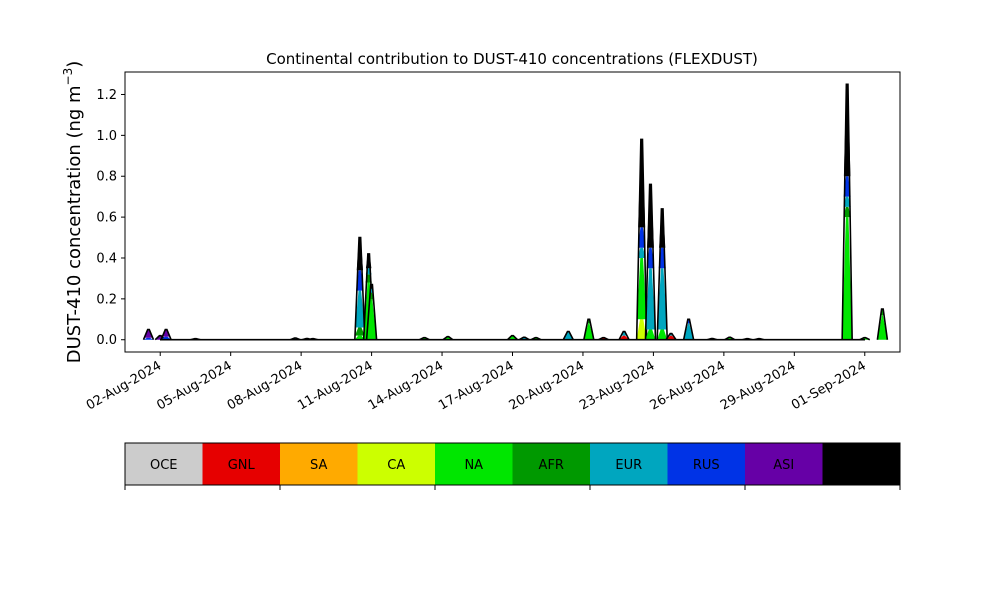 The image size is (1000, 600). Describe the element at coordinates (829, 385) in the screenshot. I see `x-tick-label: 01-Sep-2024` at that location.